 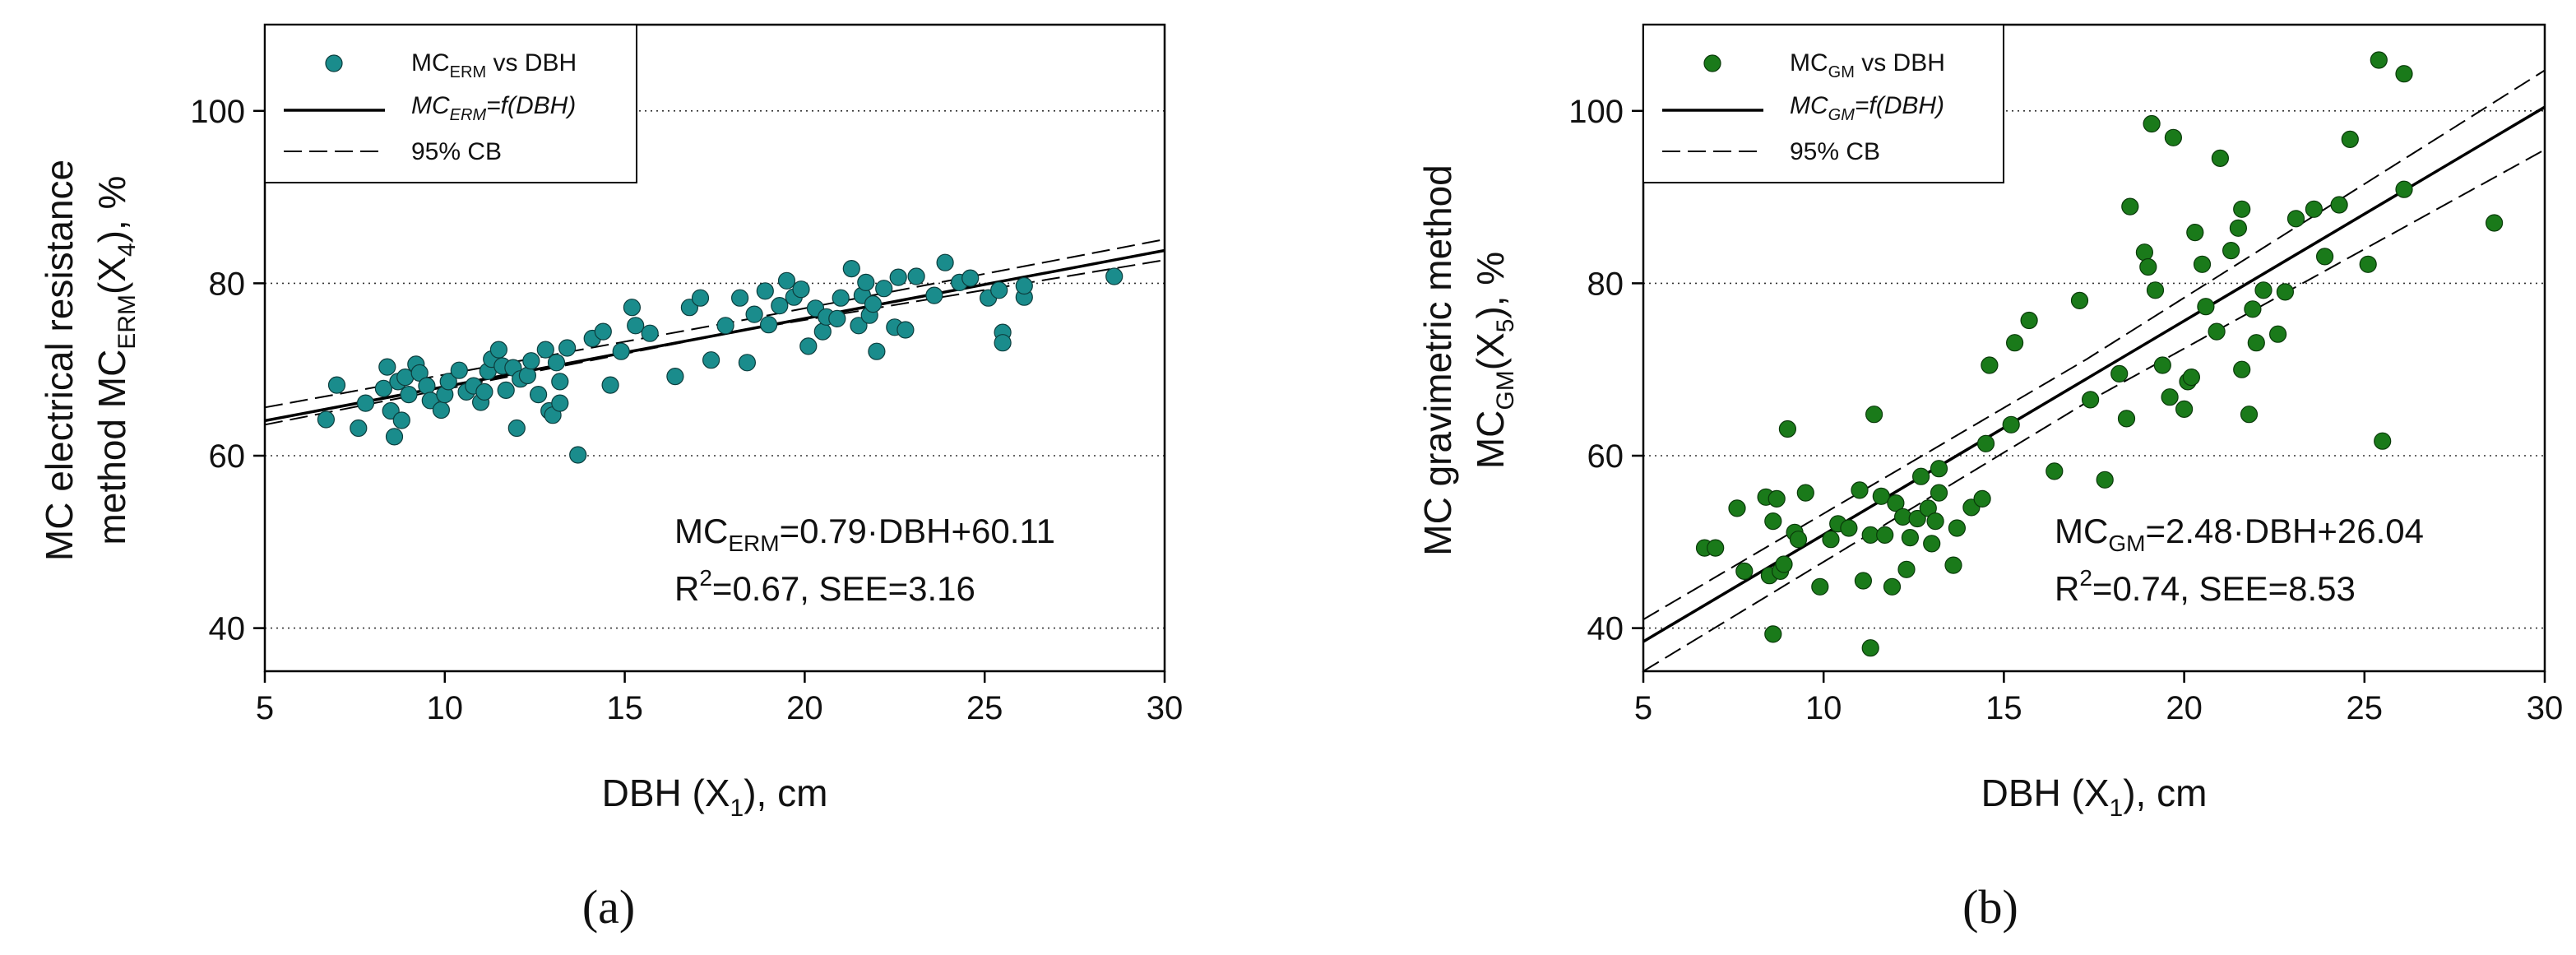 What do you see at coordinates (2094, 797) in the screenshot?
I see `x-axis-label: DBH (X1), cm` at bounding box center [2094, 797].